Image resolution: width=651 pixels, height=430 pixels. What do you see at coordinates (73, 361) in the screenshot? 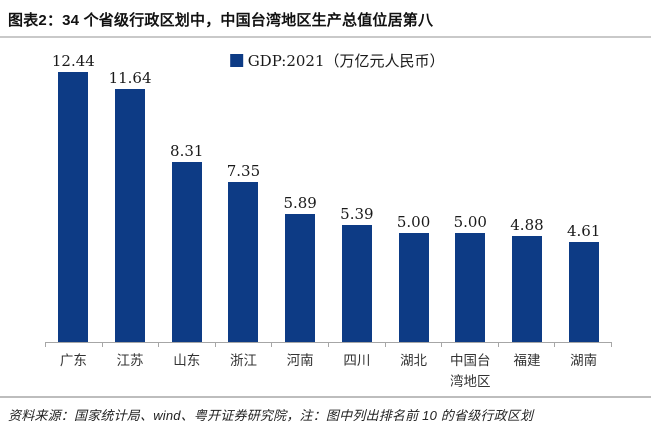
I see `x-category-label: 广东` at bounding box center [73, 361].